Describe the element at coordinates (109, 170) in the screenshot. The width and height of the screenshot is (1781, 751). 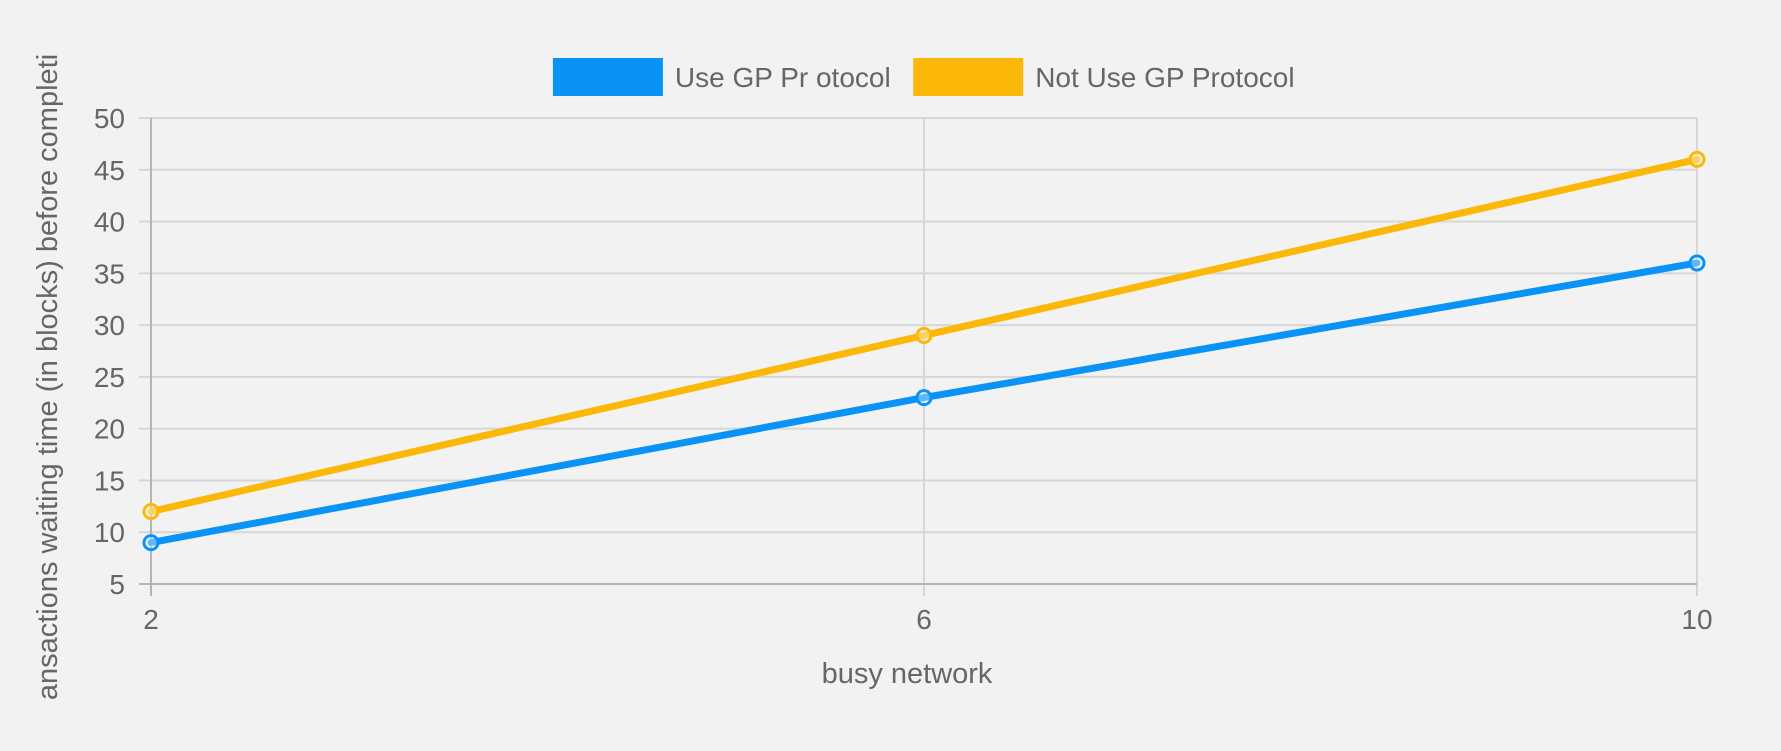
I see `y-tick-label: 45` at that location.